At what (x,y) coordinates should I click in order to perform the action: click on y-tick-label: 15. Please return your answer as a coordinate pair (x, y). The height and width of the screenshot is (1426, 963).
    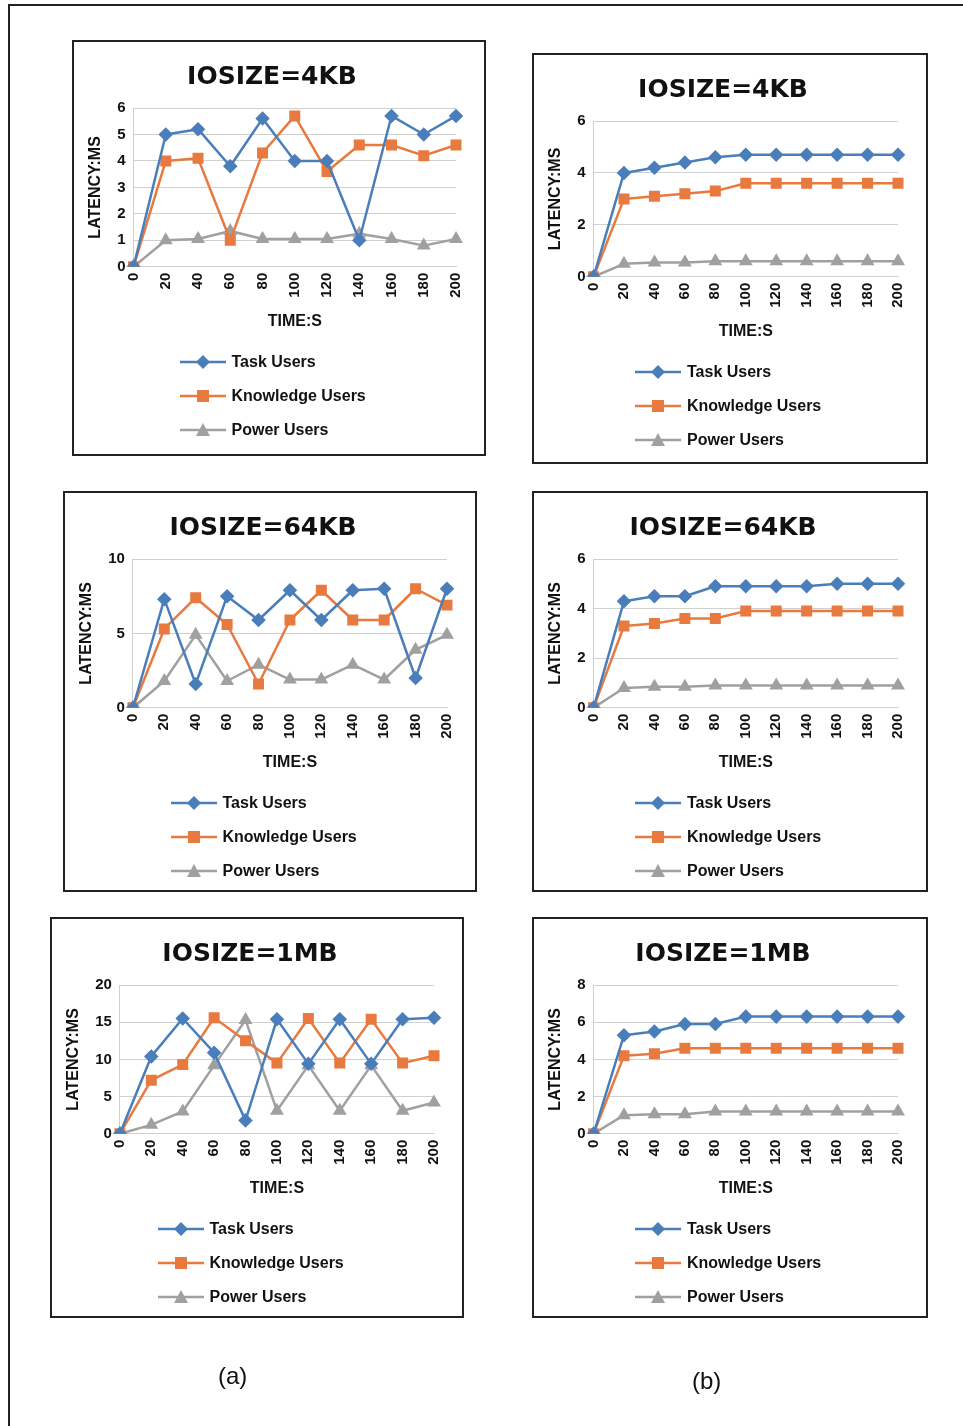
    Looking at the image, I should click on (103, 1021).